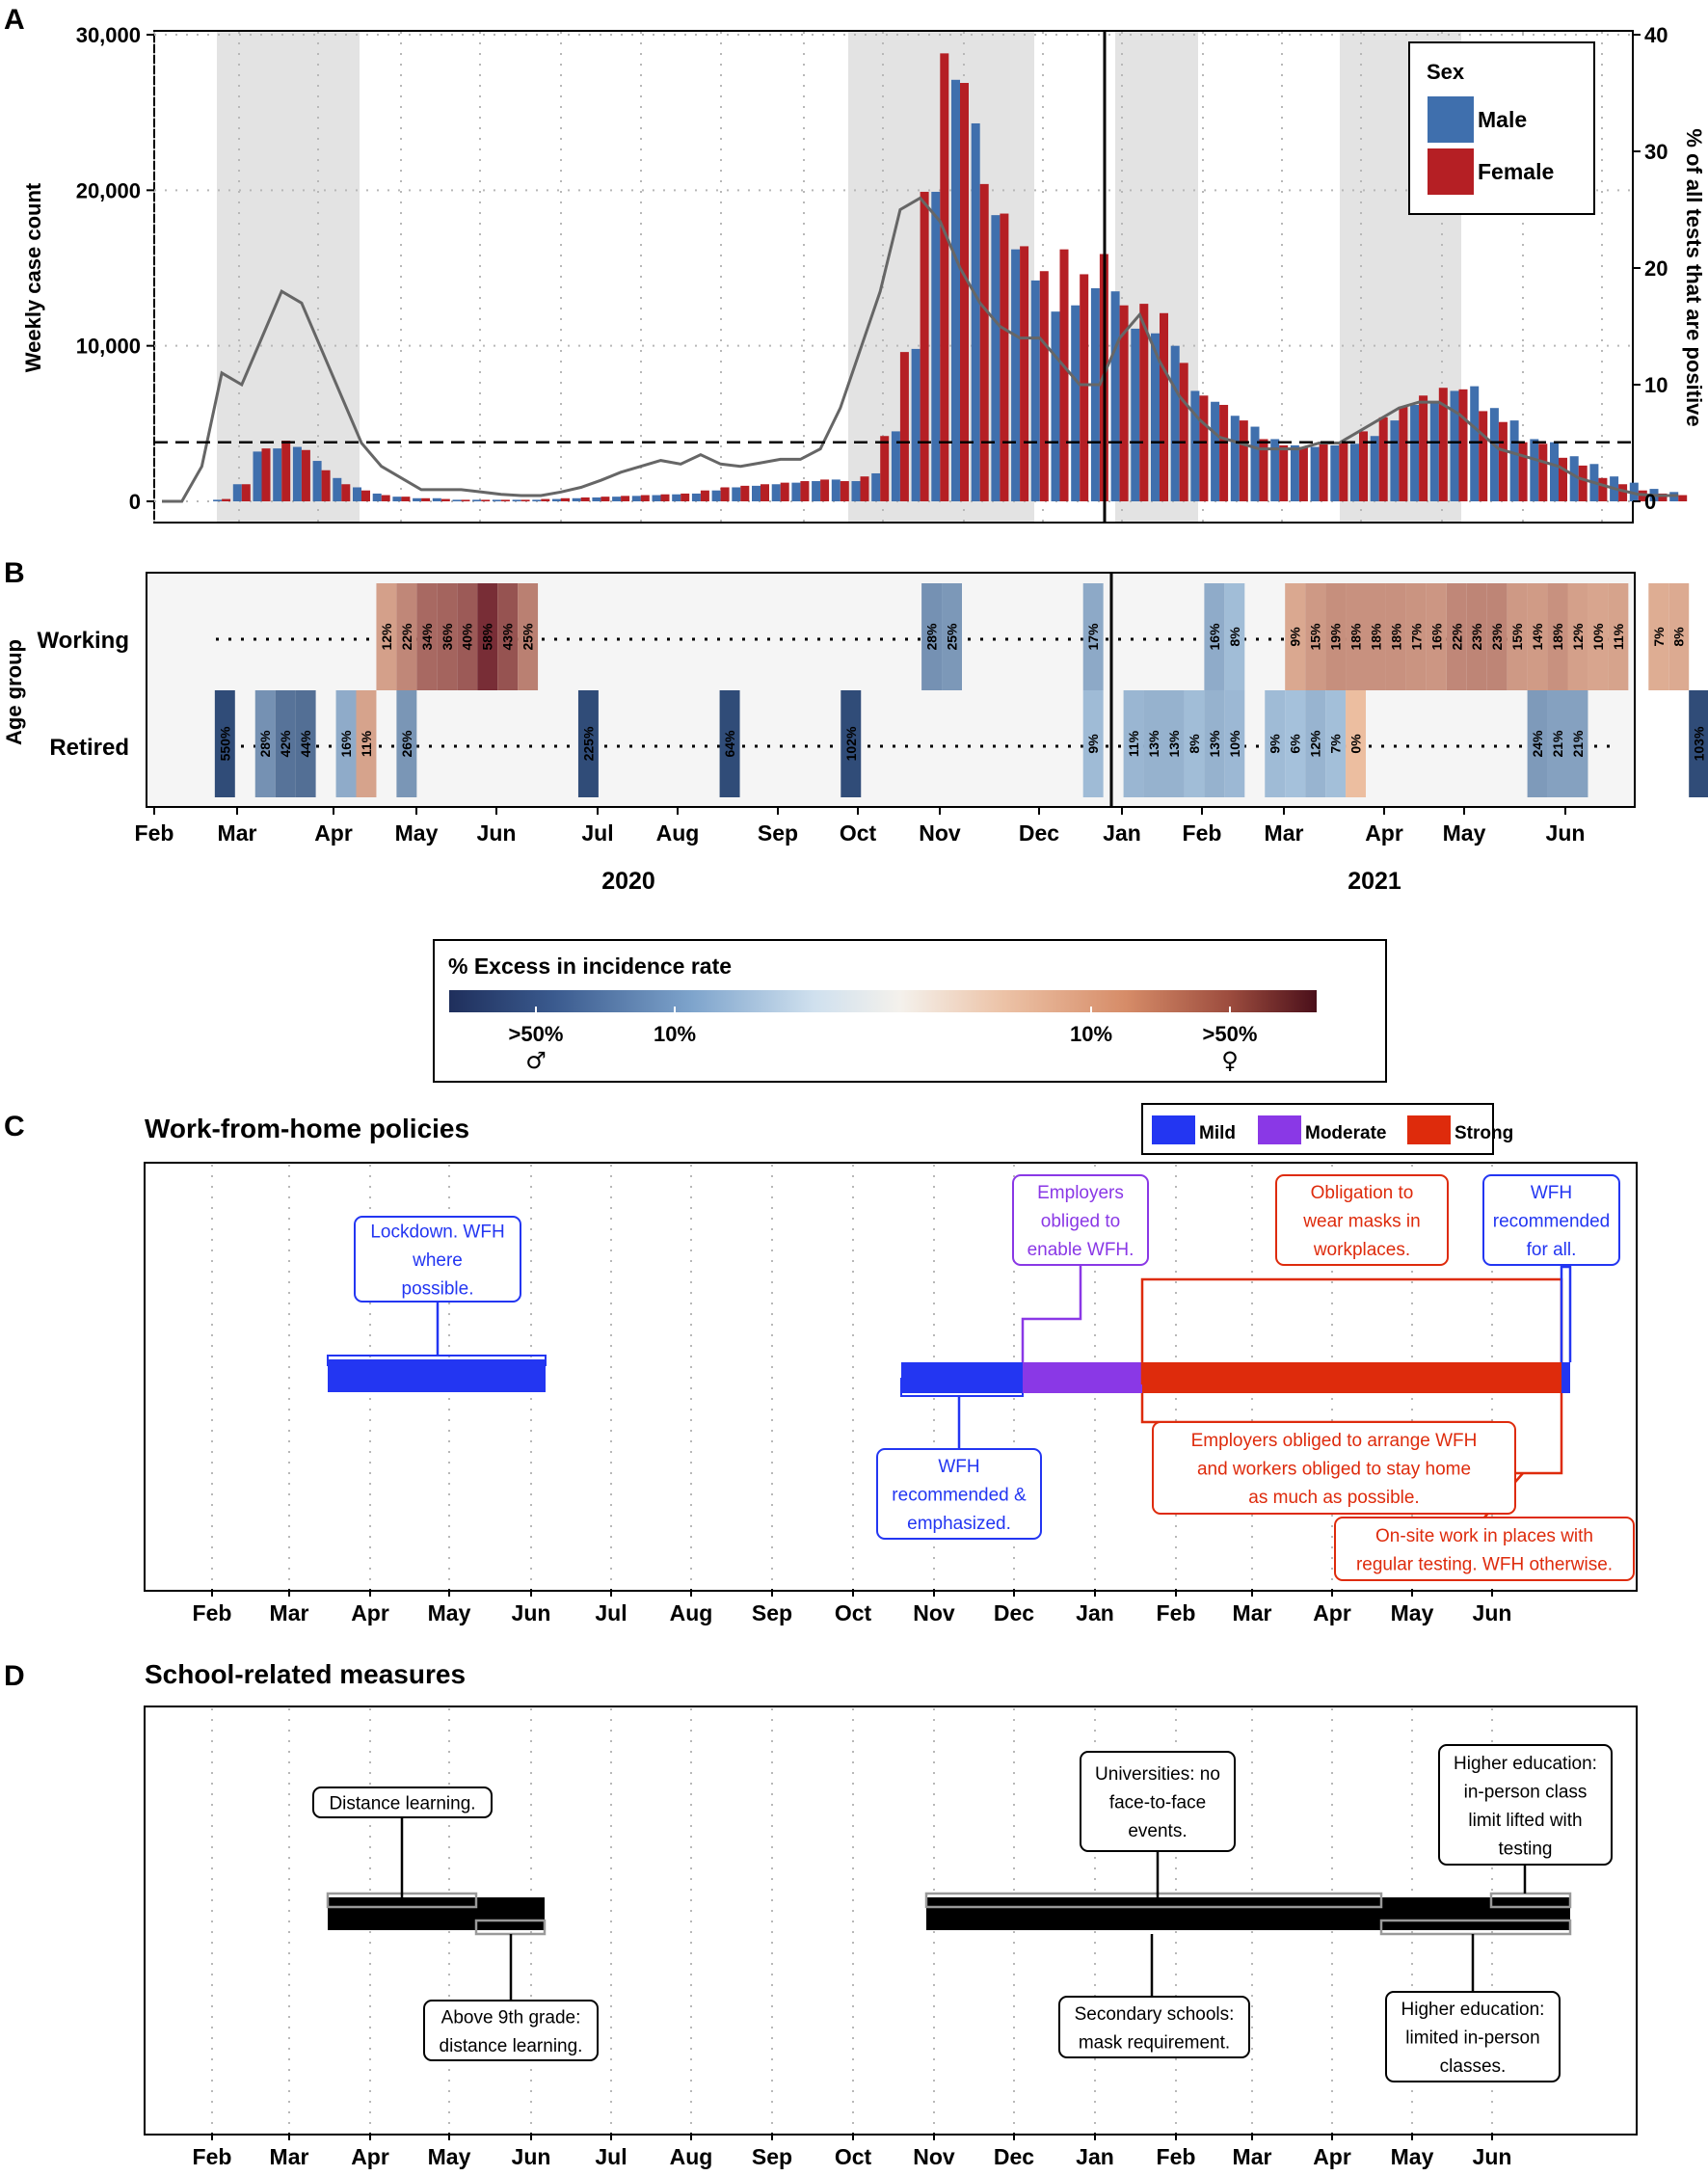 Image resolution: width=1708 pixels, height=2176 pixels. What do you see at coordinates (427, 637) in the screenshot?
I see `working-cell-label: 34%` at bounding box center [427, 637].